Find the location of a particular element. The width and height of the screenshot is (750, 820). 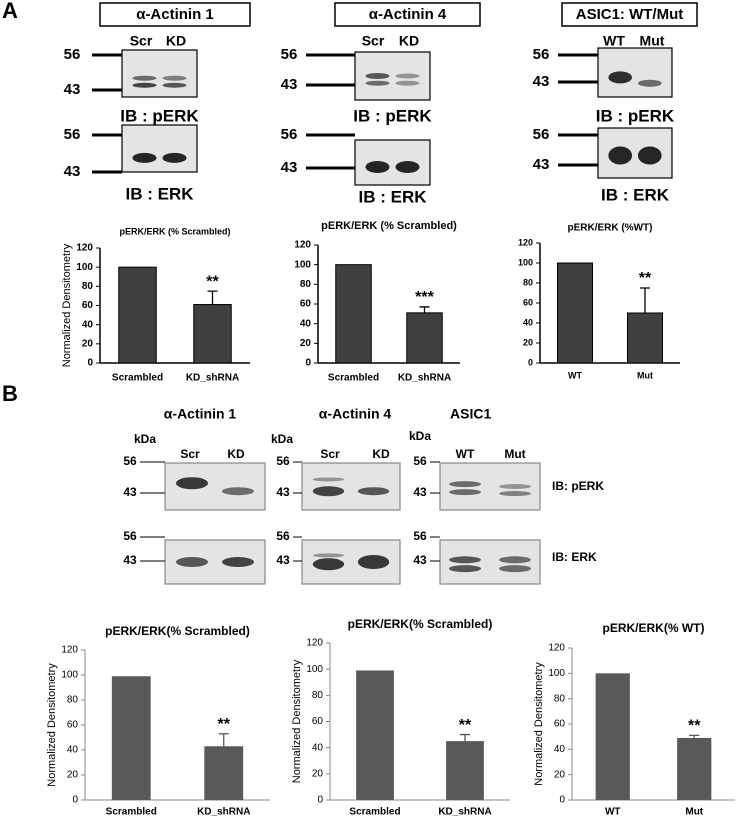

column-title: α-Actinin 1 is located at coordinates (175, 14).